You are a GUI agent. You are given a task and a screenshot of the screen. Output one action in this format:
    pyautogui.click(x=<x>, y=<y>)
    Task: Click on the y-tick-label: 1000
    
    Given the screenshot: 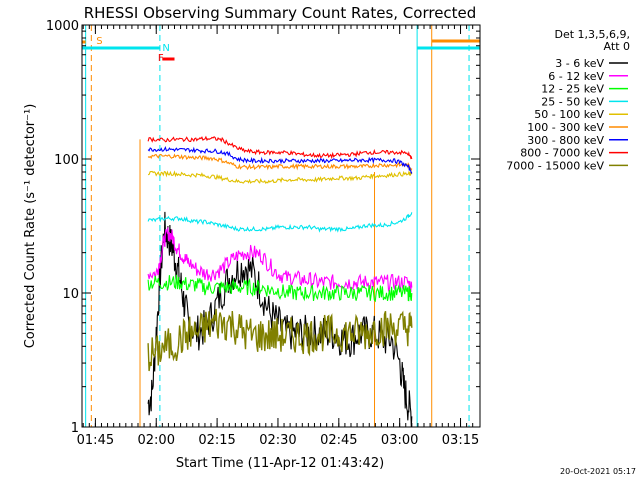 What is the action you would take?
    pyautogui.click(x=62, y=26)
    